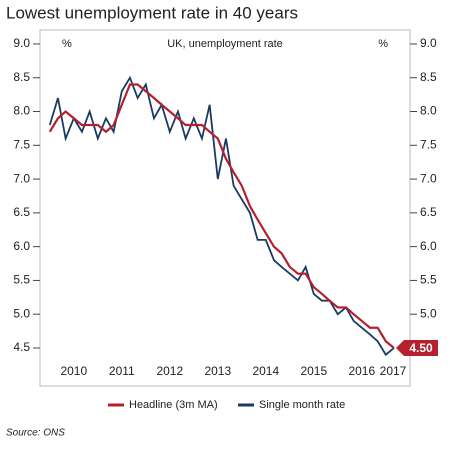  I want to click on y-tick-label: 7.0, so click(21, 178).